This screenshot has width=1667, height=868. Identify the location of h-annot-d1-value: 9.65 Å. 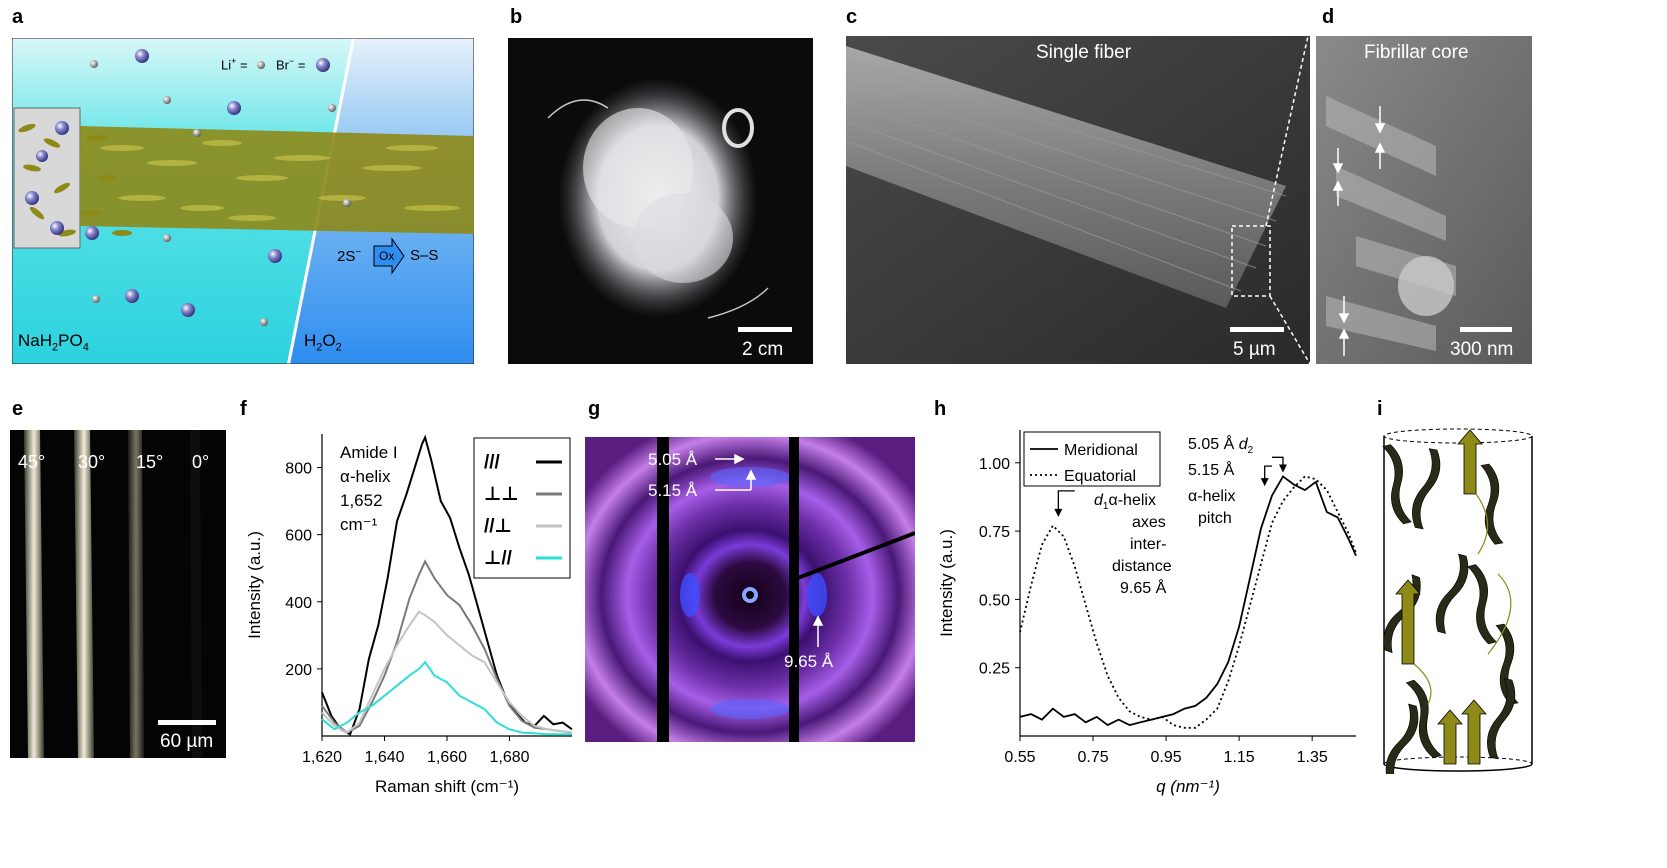
(1143, 588).